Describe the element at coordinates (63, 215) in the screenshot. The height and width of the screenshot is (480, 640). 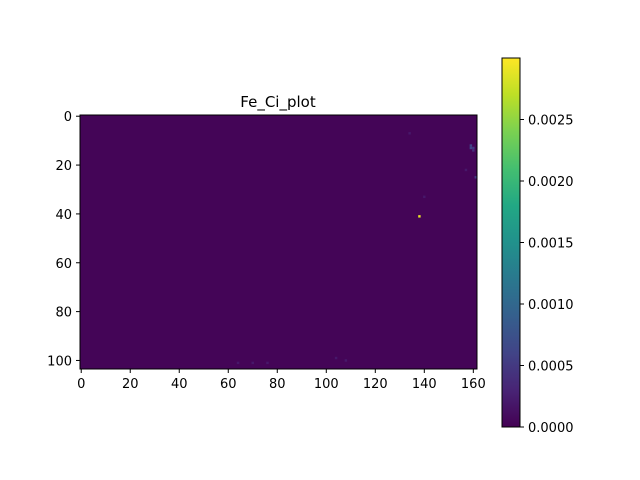
I see `y-tick-label: 40` at that location.